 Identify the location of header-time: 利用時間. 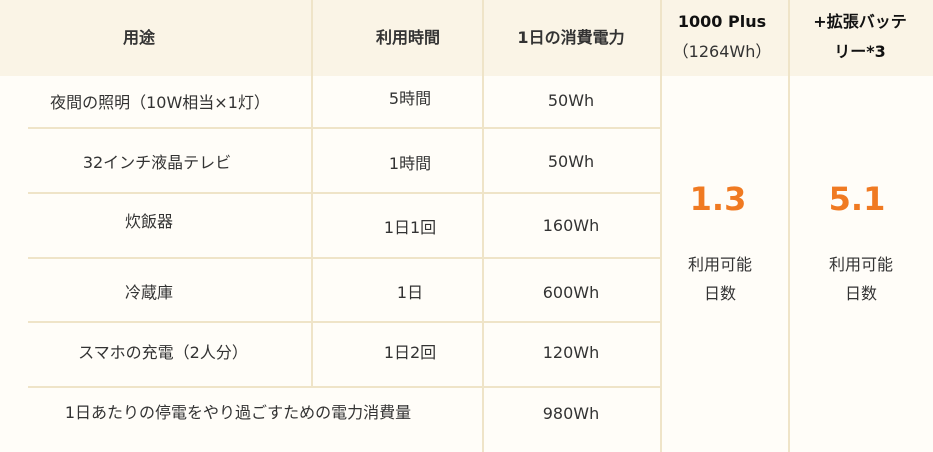
(408, 37).